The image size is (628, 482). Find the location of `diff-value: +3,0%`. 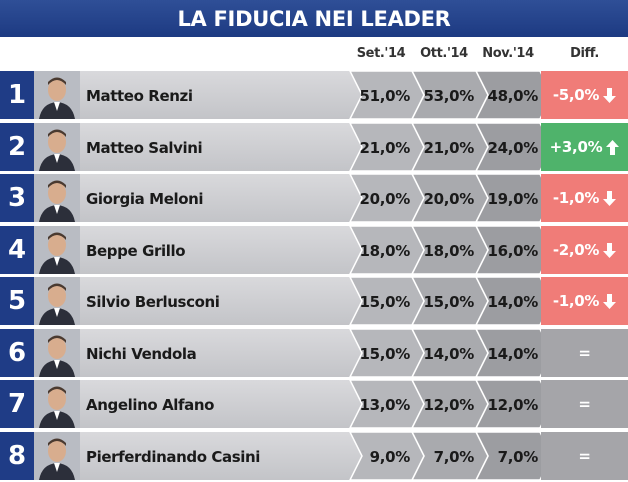

diff-value: +3,0% is located at coordinates (576, 147).